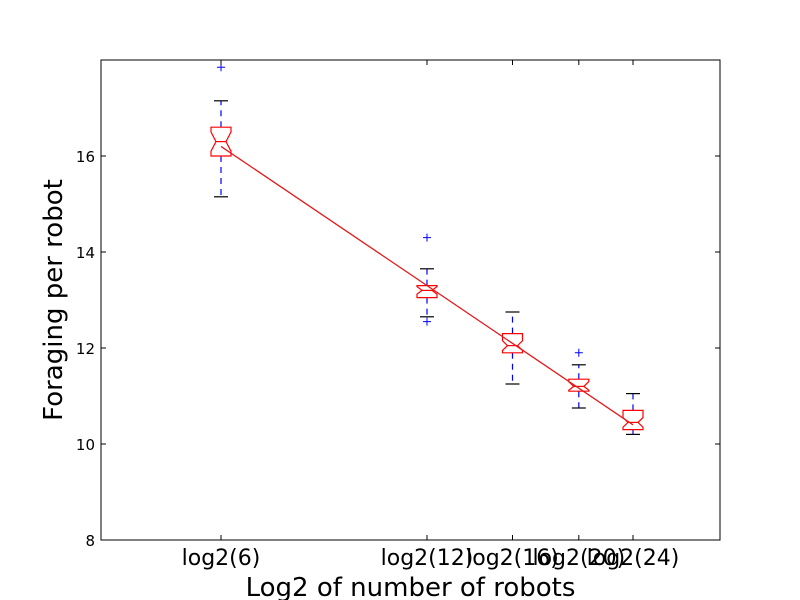  Describe the element at coordinates (427, 558) in the screenshot. I see `x-tick-label: log2(12)` at that location.